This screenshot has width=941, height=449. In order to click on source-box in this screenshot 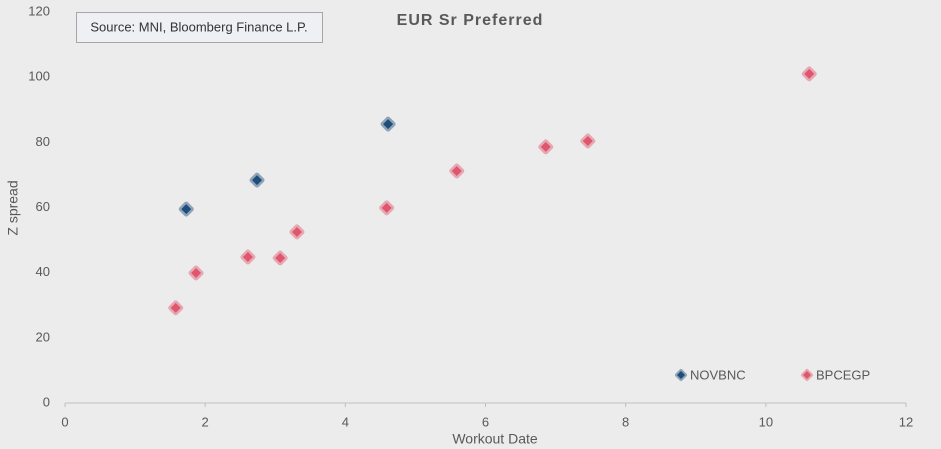, I will do `click(199, 27)`.